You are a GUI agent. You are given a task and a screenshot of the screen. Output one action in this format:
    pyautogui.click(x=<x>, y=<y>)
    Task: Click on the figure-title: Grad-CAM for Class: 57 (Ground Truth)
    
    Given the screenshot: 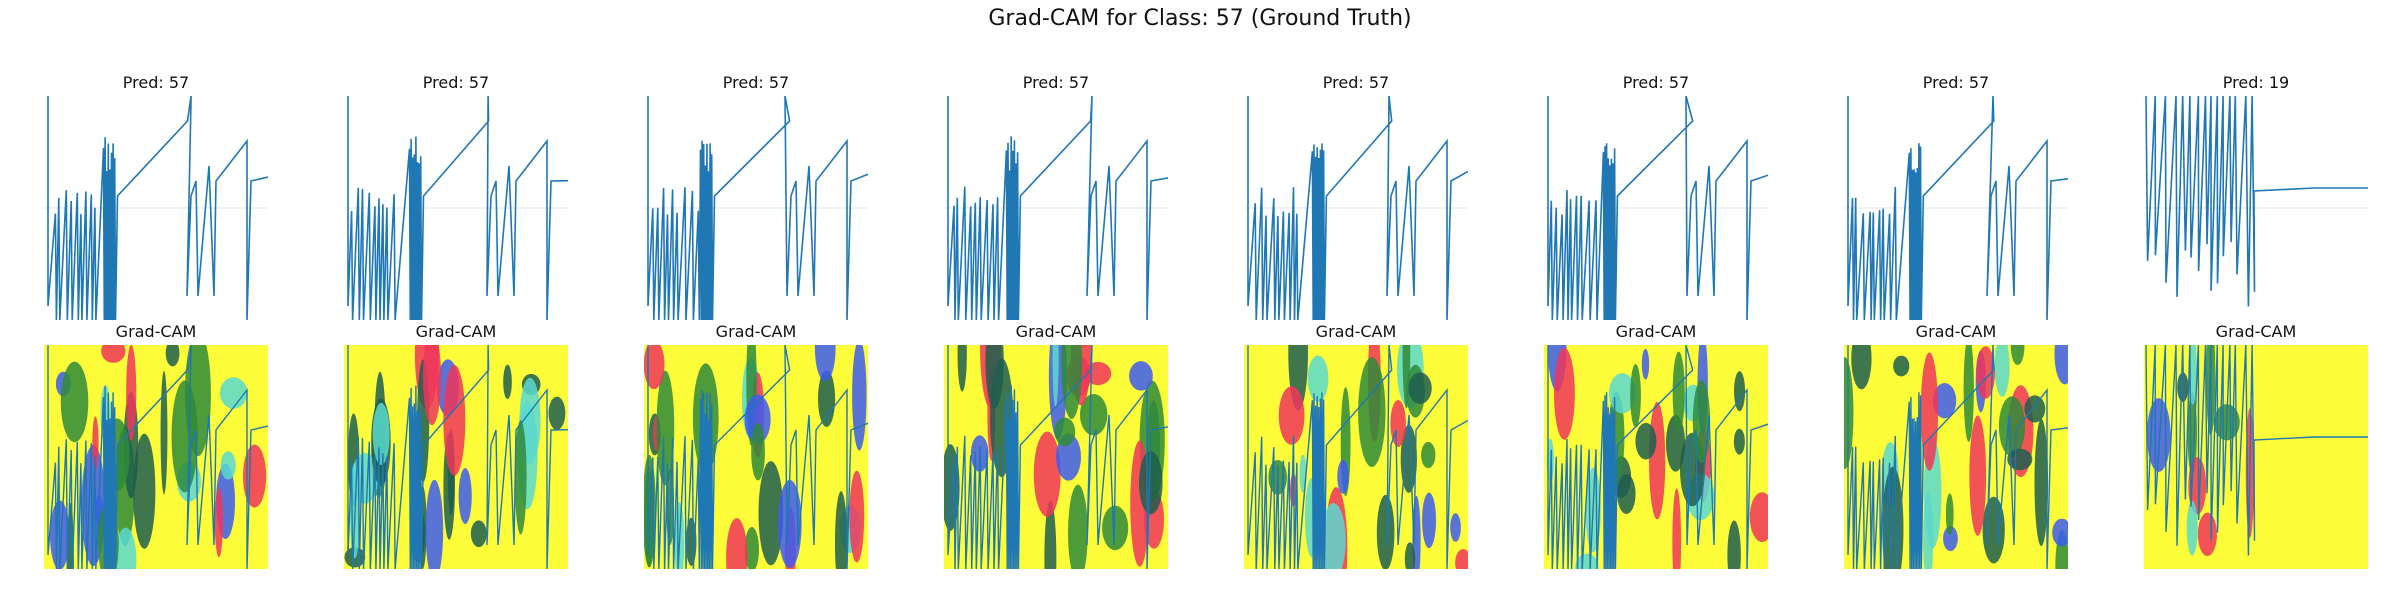 What is the action you would take?
    pyautogui.click(x=1200, y=18)
    